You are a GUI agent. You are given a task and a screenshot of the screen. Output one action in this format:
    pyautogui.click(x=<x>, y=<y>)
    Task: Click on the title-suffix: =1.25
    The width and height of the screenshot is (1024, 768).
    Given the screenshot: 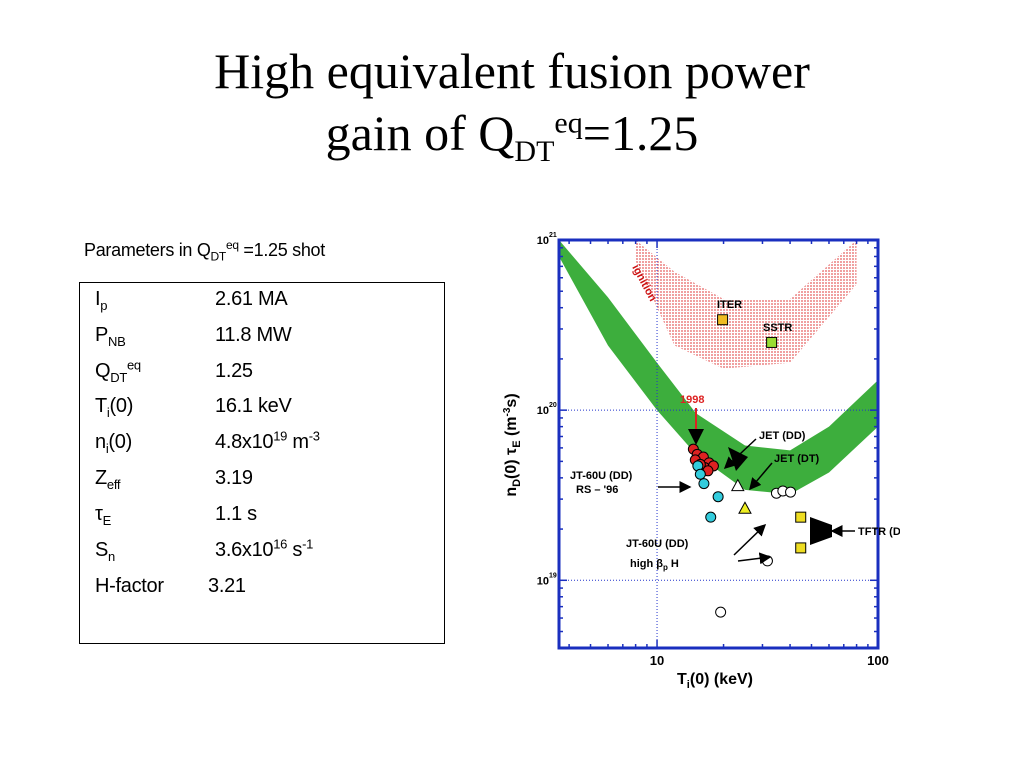 What is the action you would take?
    pyautogui.click(x=640, y=133)
    